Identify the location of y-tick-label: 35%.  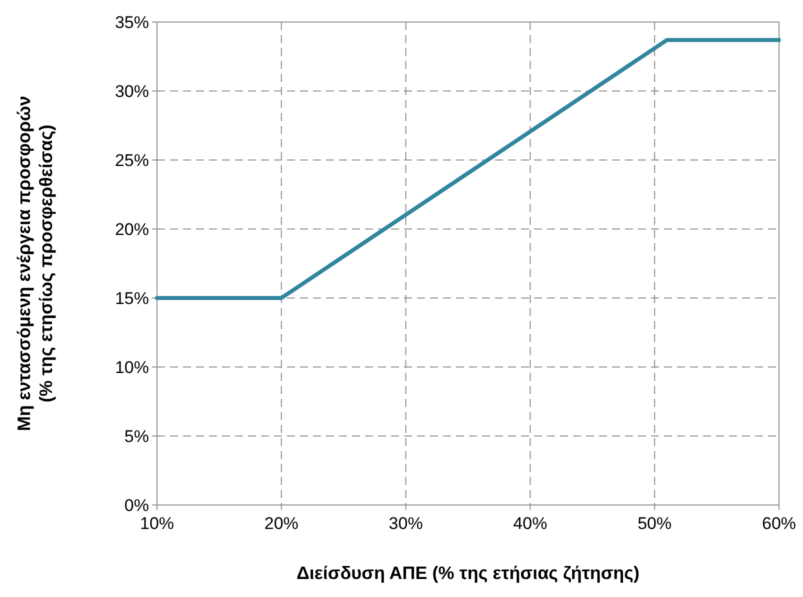
(131, 22).